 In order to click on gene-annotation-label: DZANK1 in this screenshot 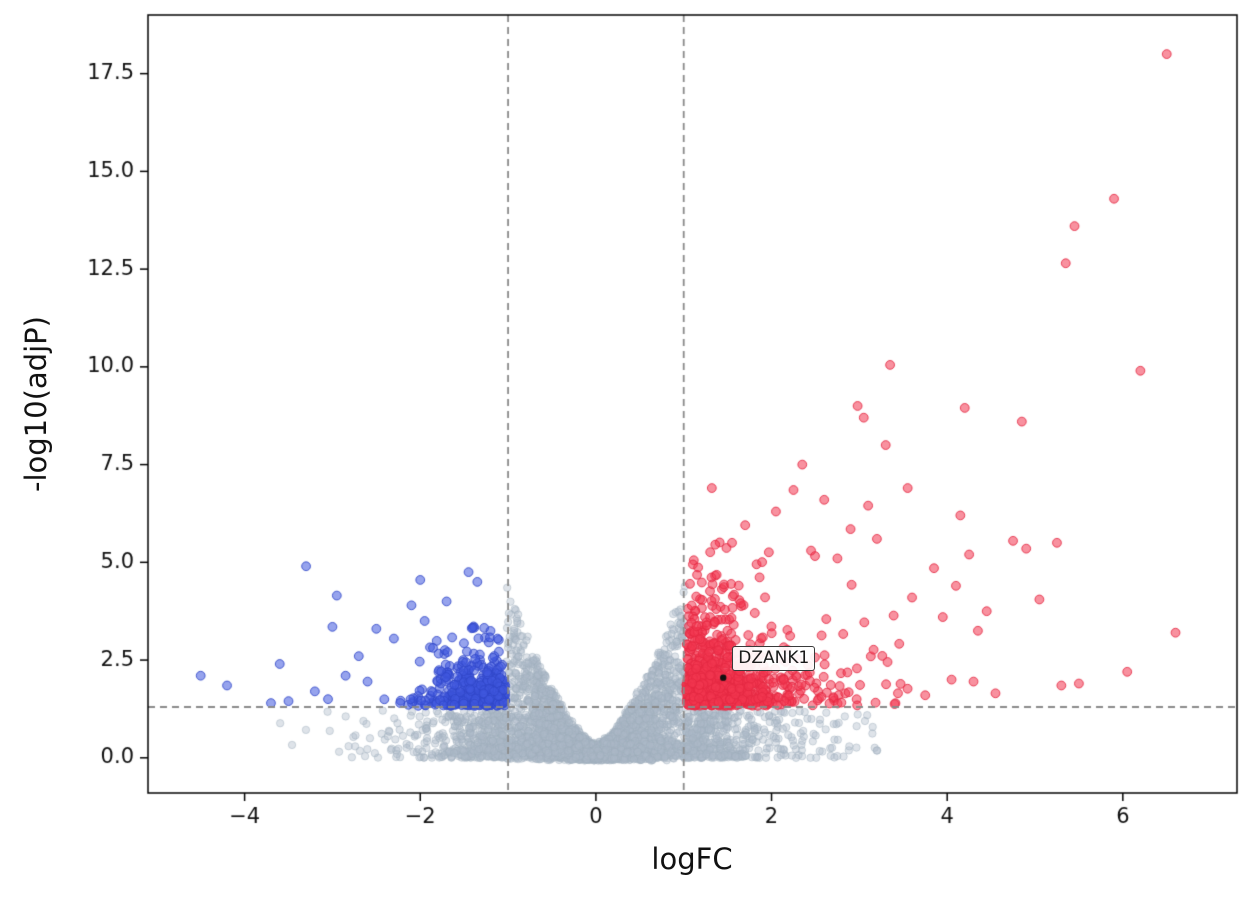, I will do `click(774, 658)`.